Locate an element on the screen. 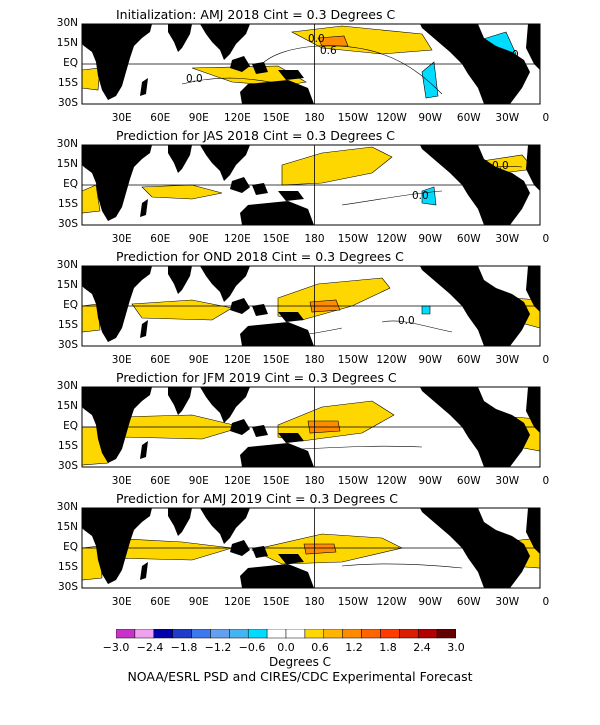 Image resolution: width=600 pixels, height=725 pixels. colorbar-tick-label: −0.6 is located at coordinates (252, 647).